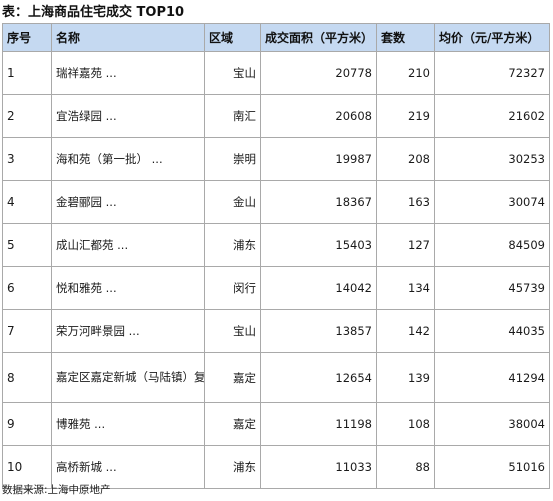 This screenshot has width=553, height=501. What do you see at coordinates (405, 73) in the screenshot?
I see `row-units: 210` at bounding box center [405, 73].